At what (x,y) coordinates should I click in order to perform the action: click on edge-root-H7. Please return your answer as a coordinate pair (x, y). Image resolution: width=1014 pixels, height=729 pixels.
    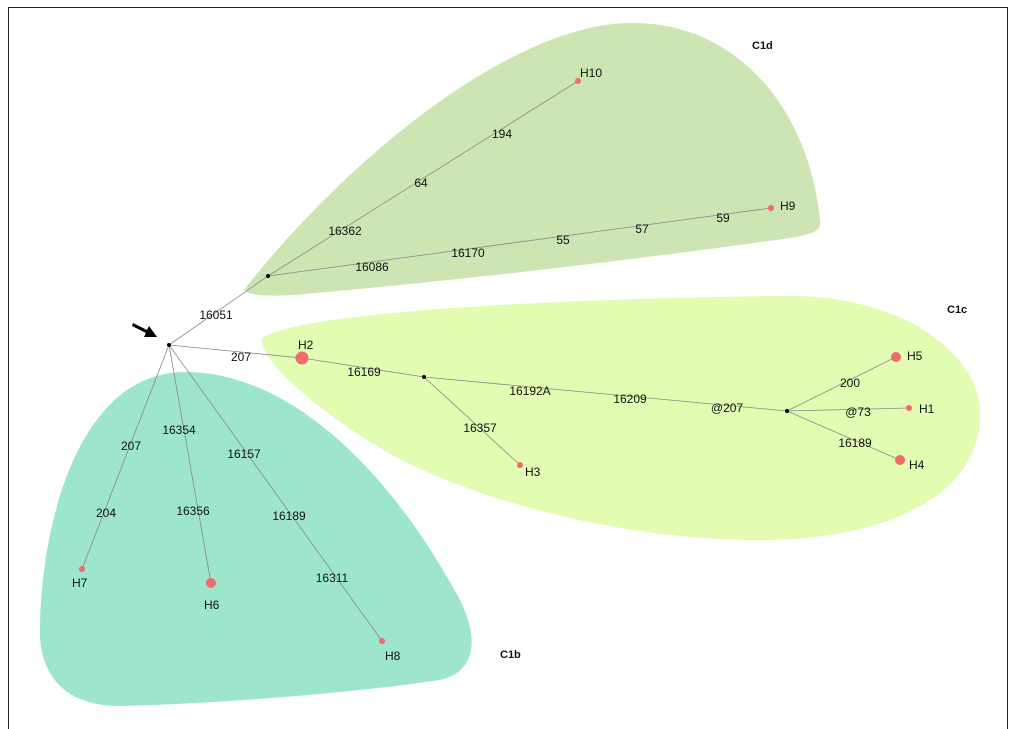
    Looking at the image, I should click on (125, 457).